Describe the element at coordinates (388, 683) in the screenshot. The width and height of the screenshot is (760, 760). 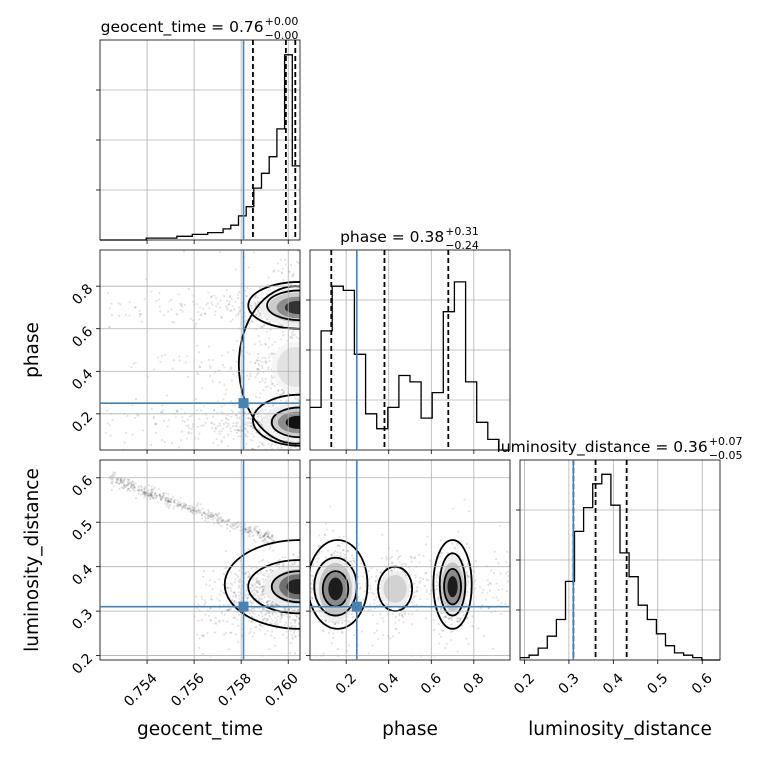
I see `x-tick-label: 0.4` at that location.